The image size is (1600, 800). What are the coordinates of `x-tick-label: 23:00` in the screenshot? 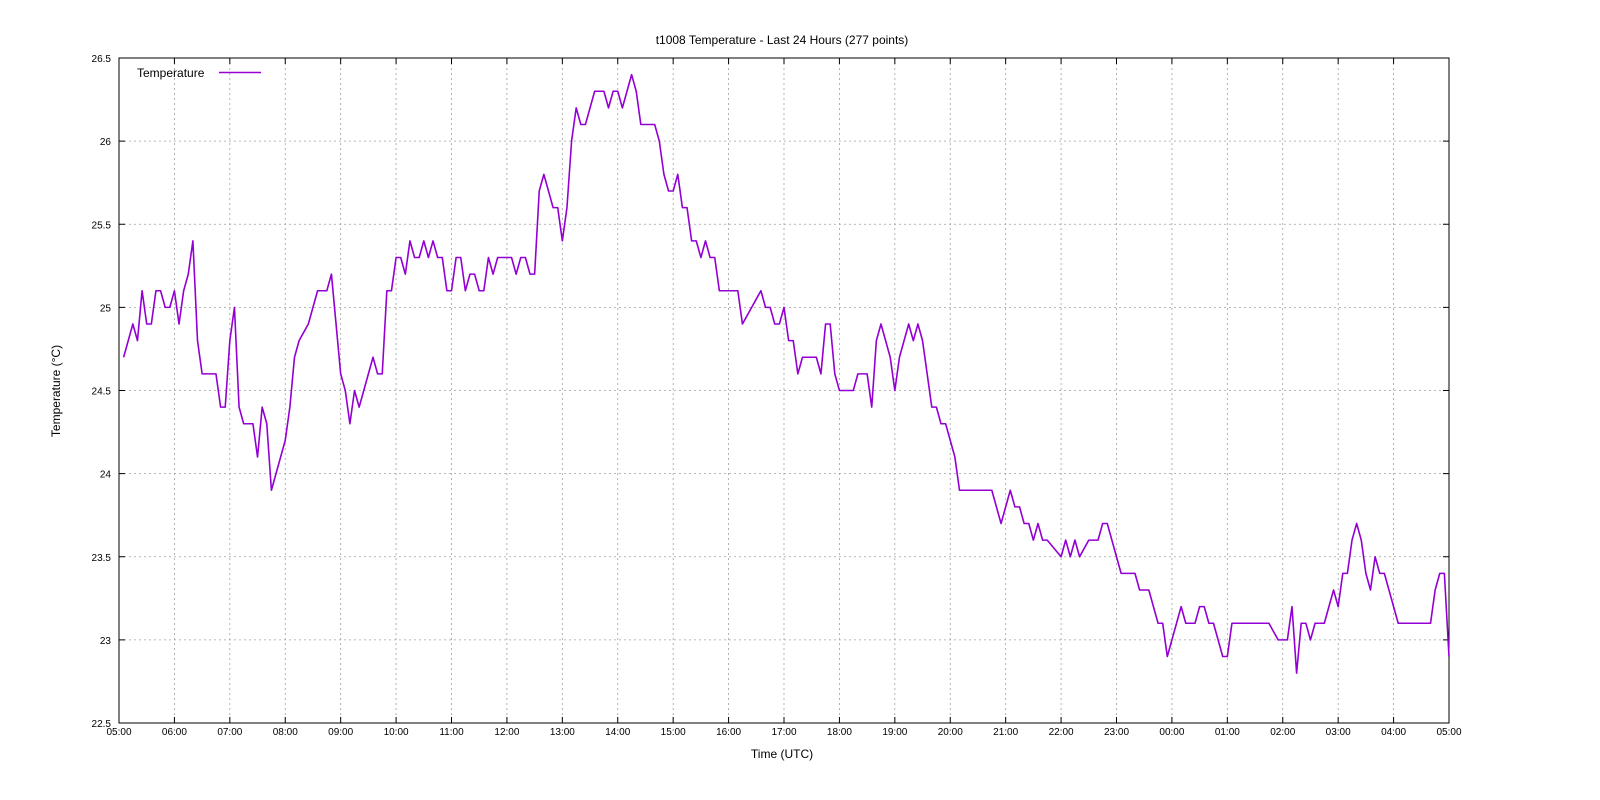 It's located at (1116, 732).